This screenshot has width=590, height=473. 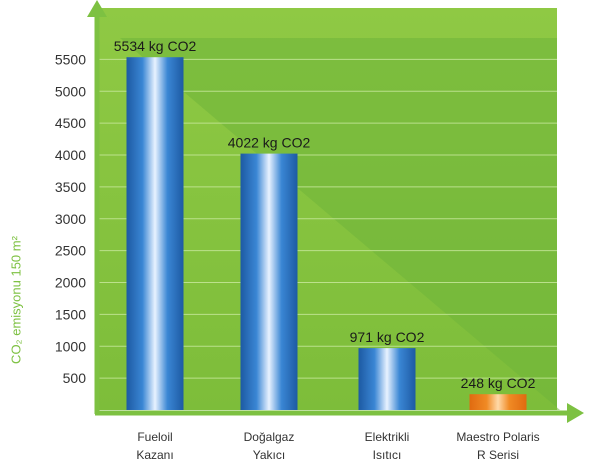 I want to click on x-category-line2: Isıtıcı, so click(x=387, y=455).